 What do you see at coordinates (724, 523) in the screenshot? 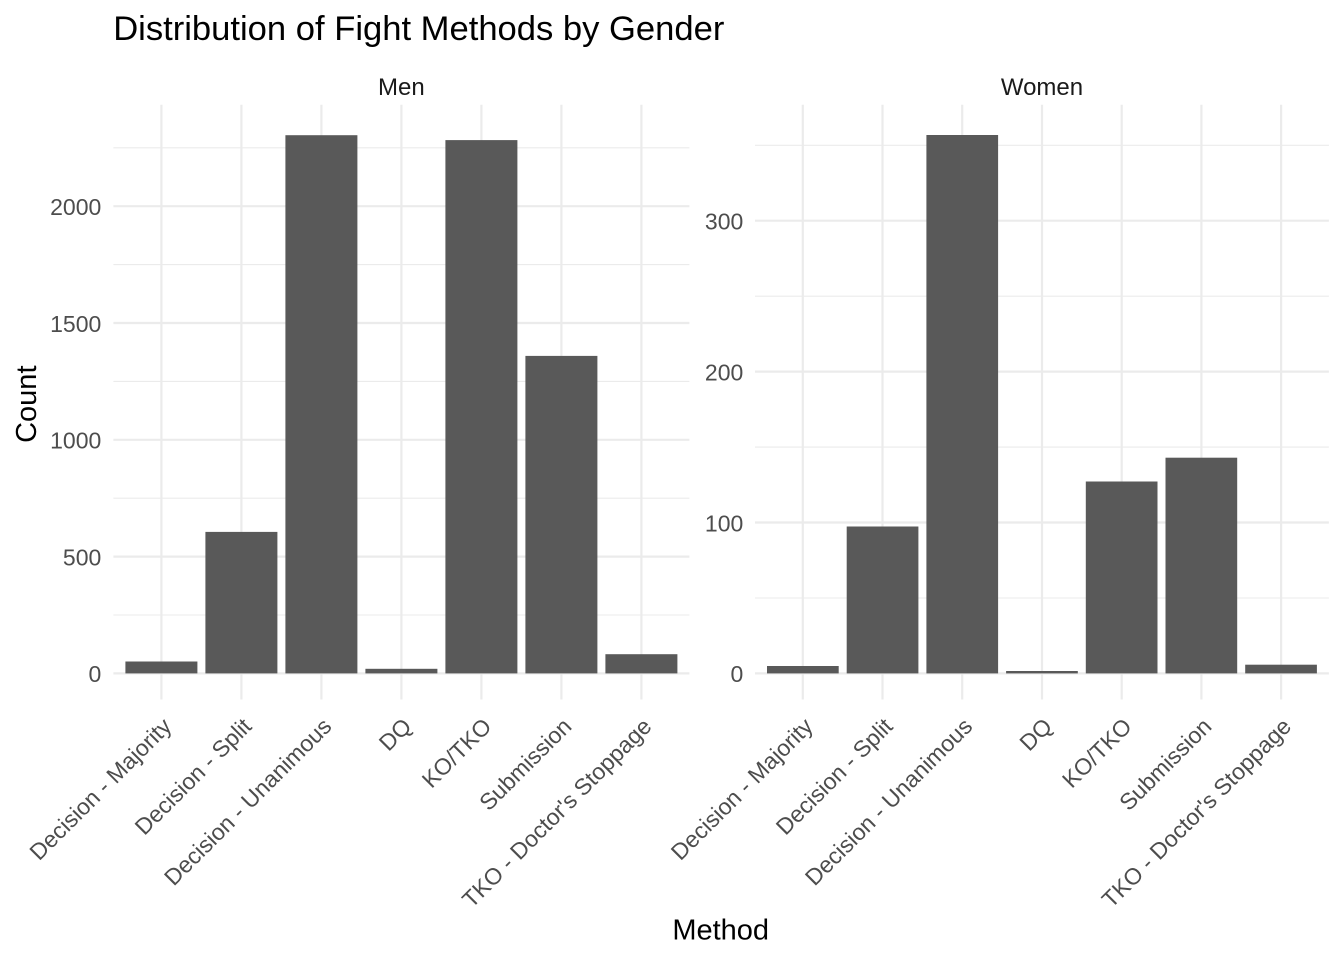
I see `svg-text: 100` at bounding box center [724, 523].